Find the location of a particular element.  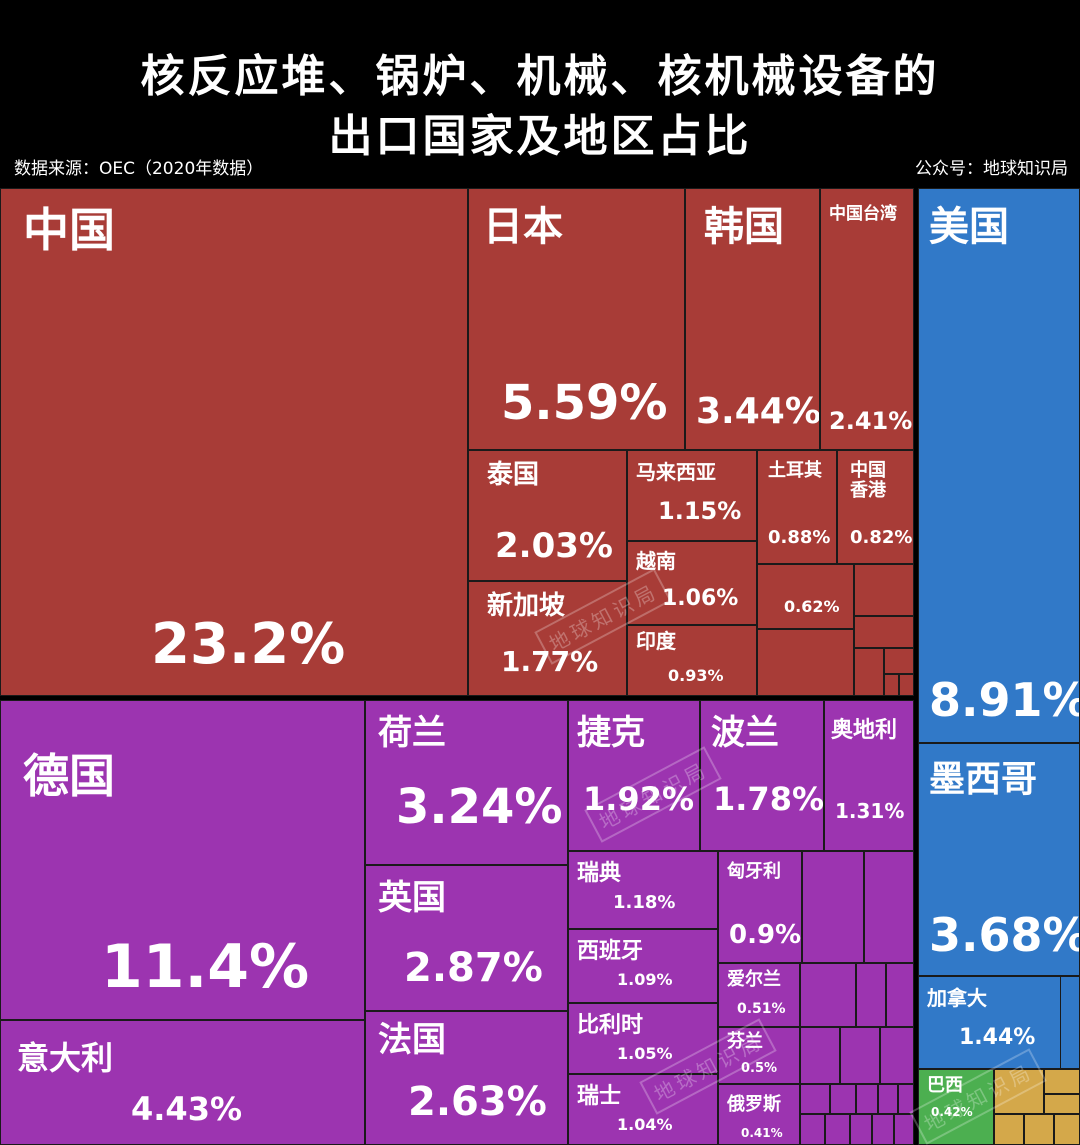

tile-value-label: 23.2% is located at coordinates (248, 644).